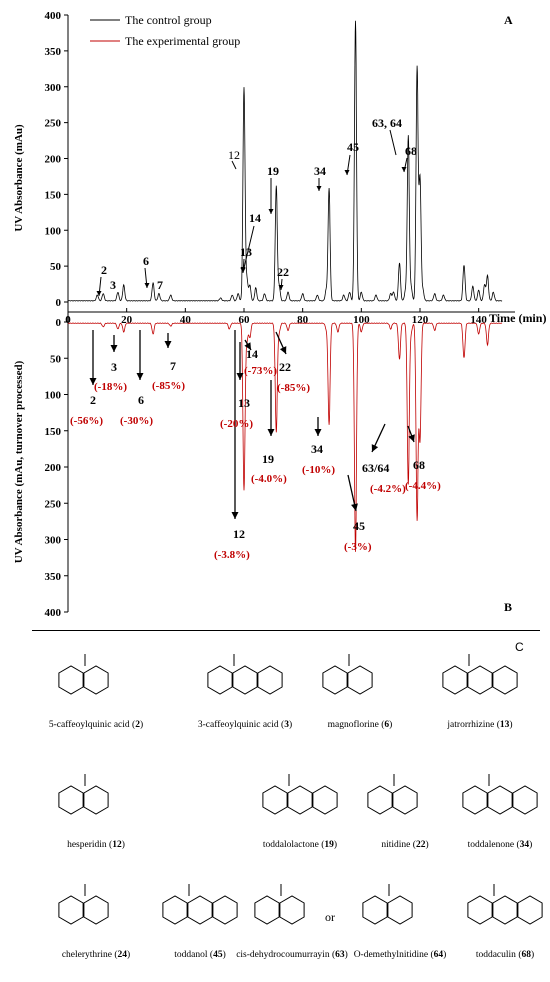  I want to click on y-tick-label-bottom: 0, so click(59, 323).